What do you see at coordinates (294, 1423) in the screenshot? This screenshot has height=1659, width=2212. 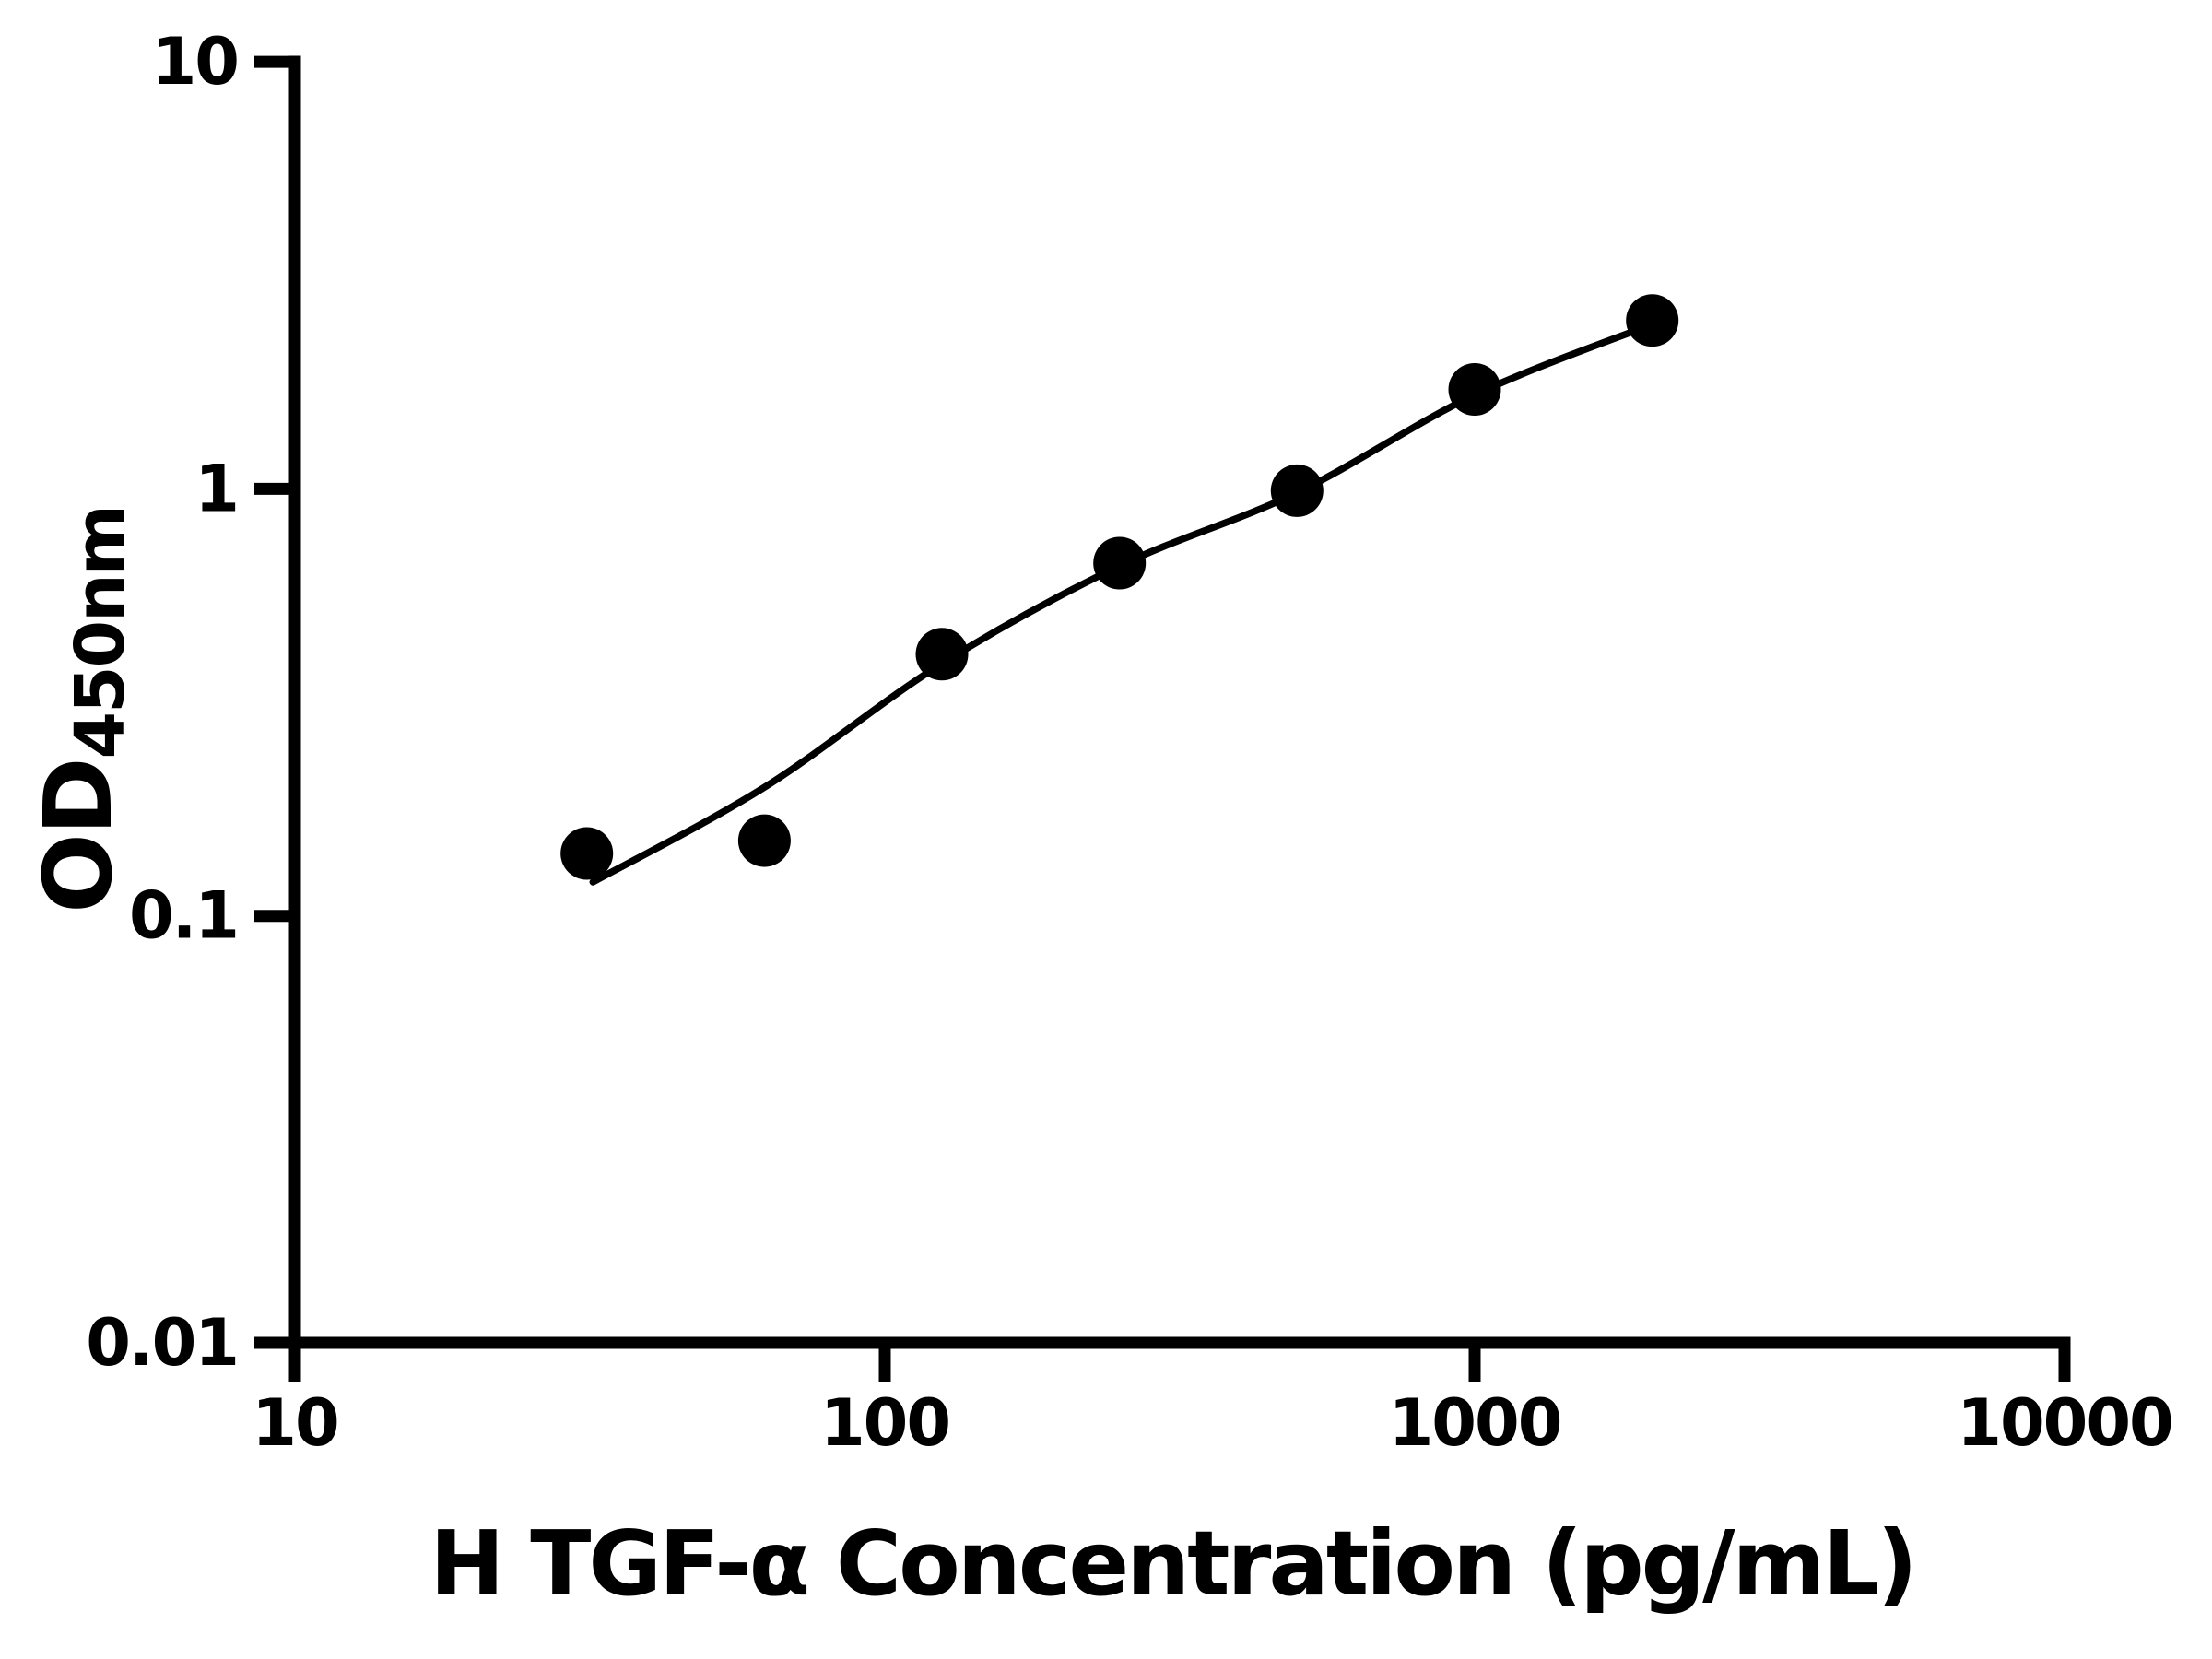 I see `x-tick-label: 10` at bounding box center [294, 1423].